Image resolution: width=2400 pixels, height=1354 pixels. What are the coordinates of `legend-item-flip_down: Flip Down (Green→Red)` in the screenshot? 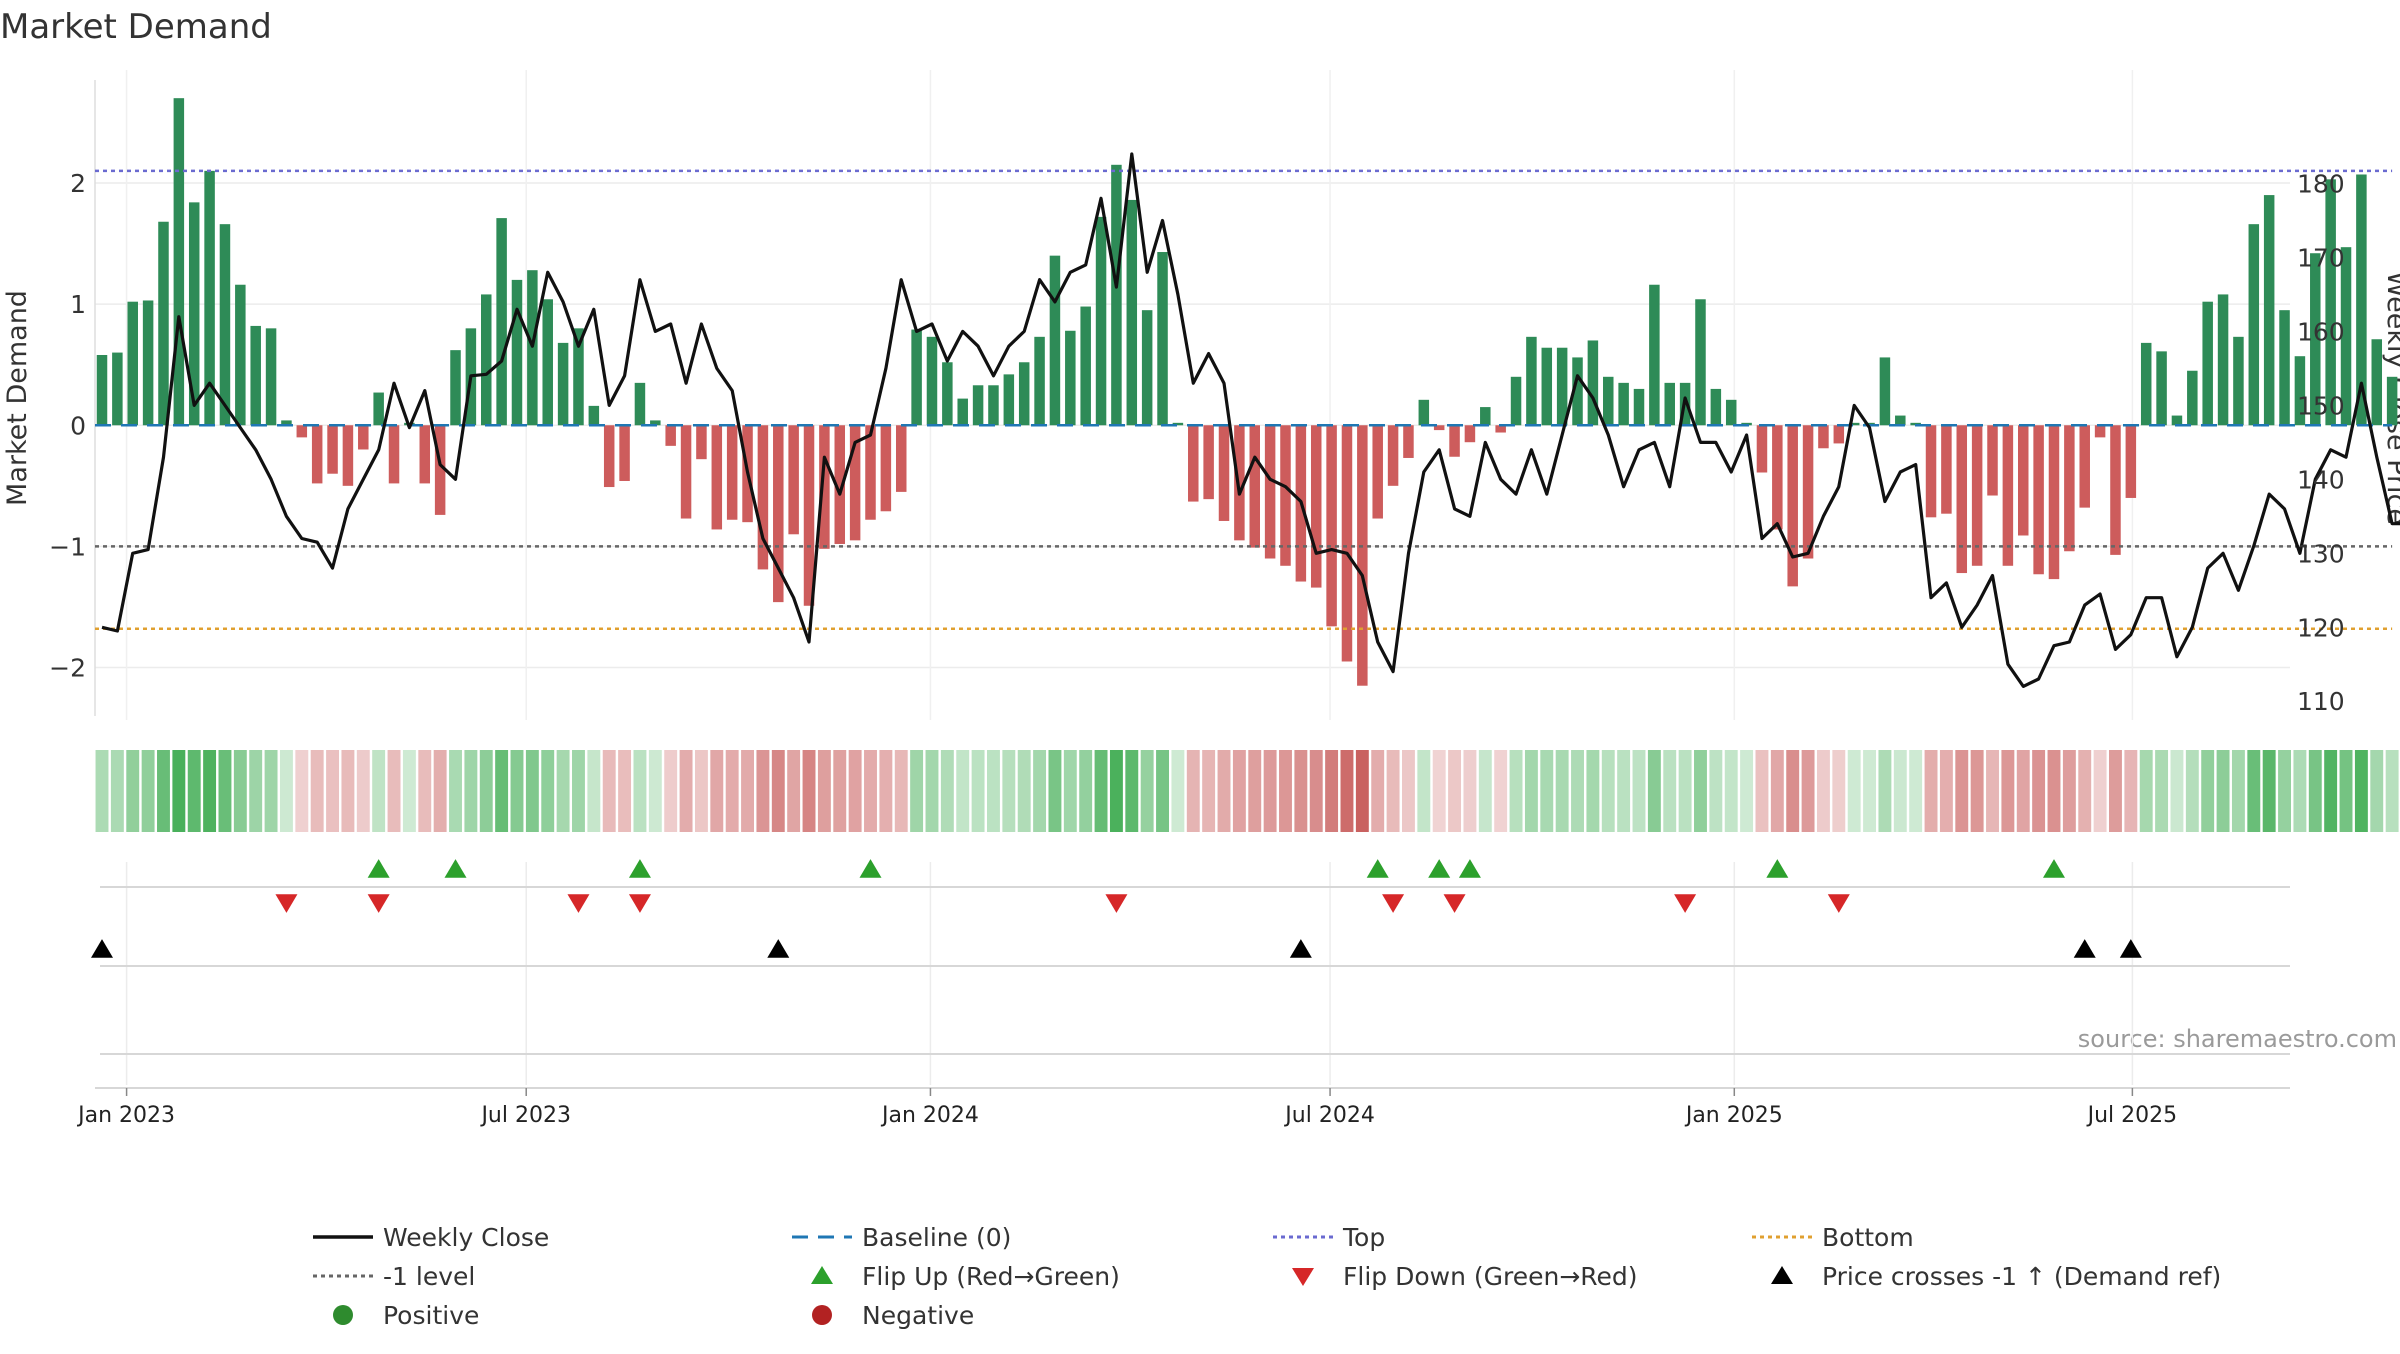 It's located at (1465, 1276).